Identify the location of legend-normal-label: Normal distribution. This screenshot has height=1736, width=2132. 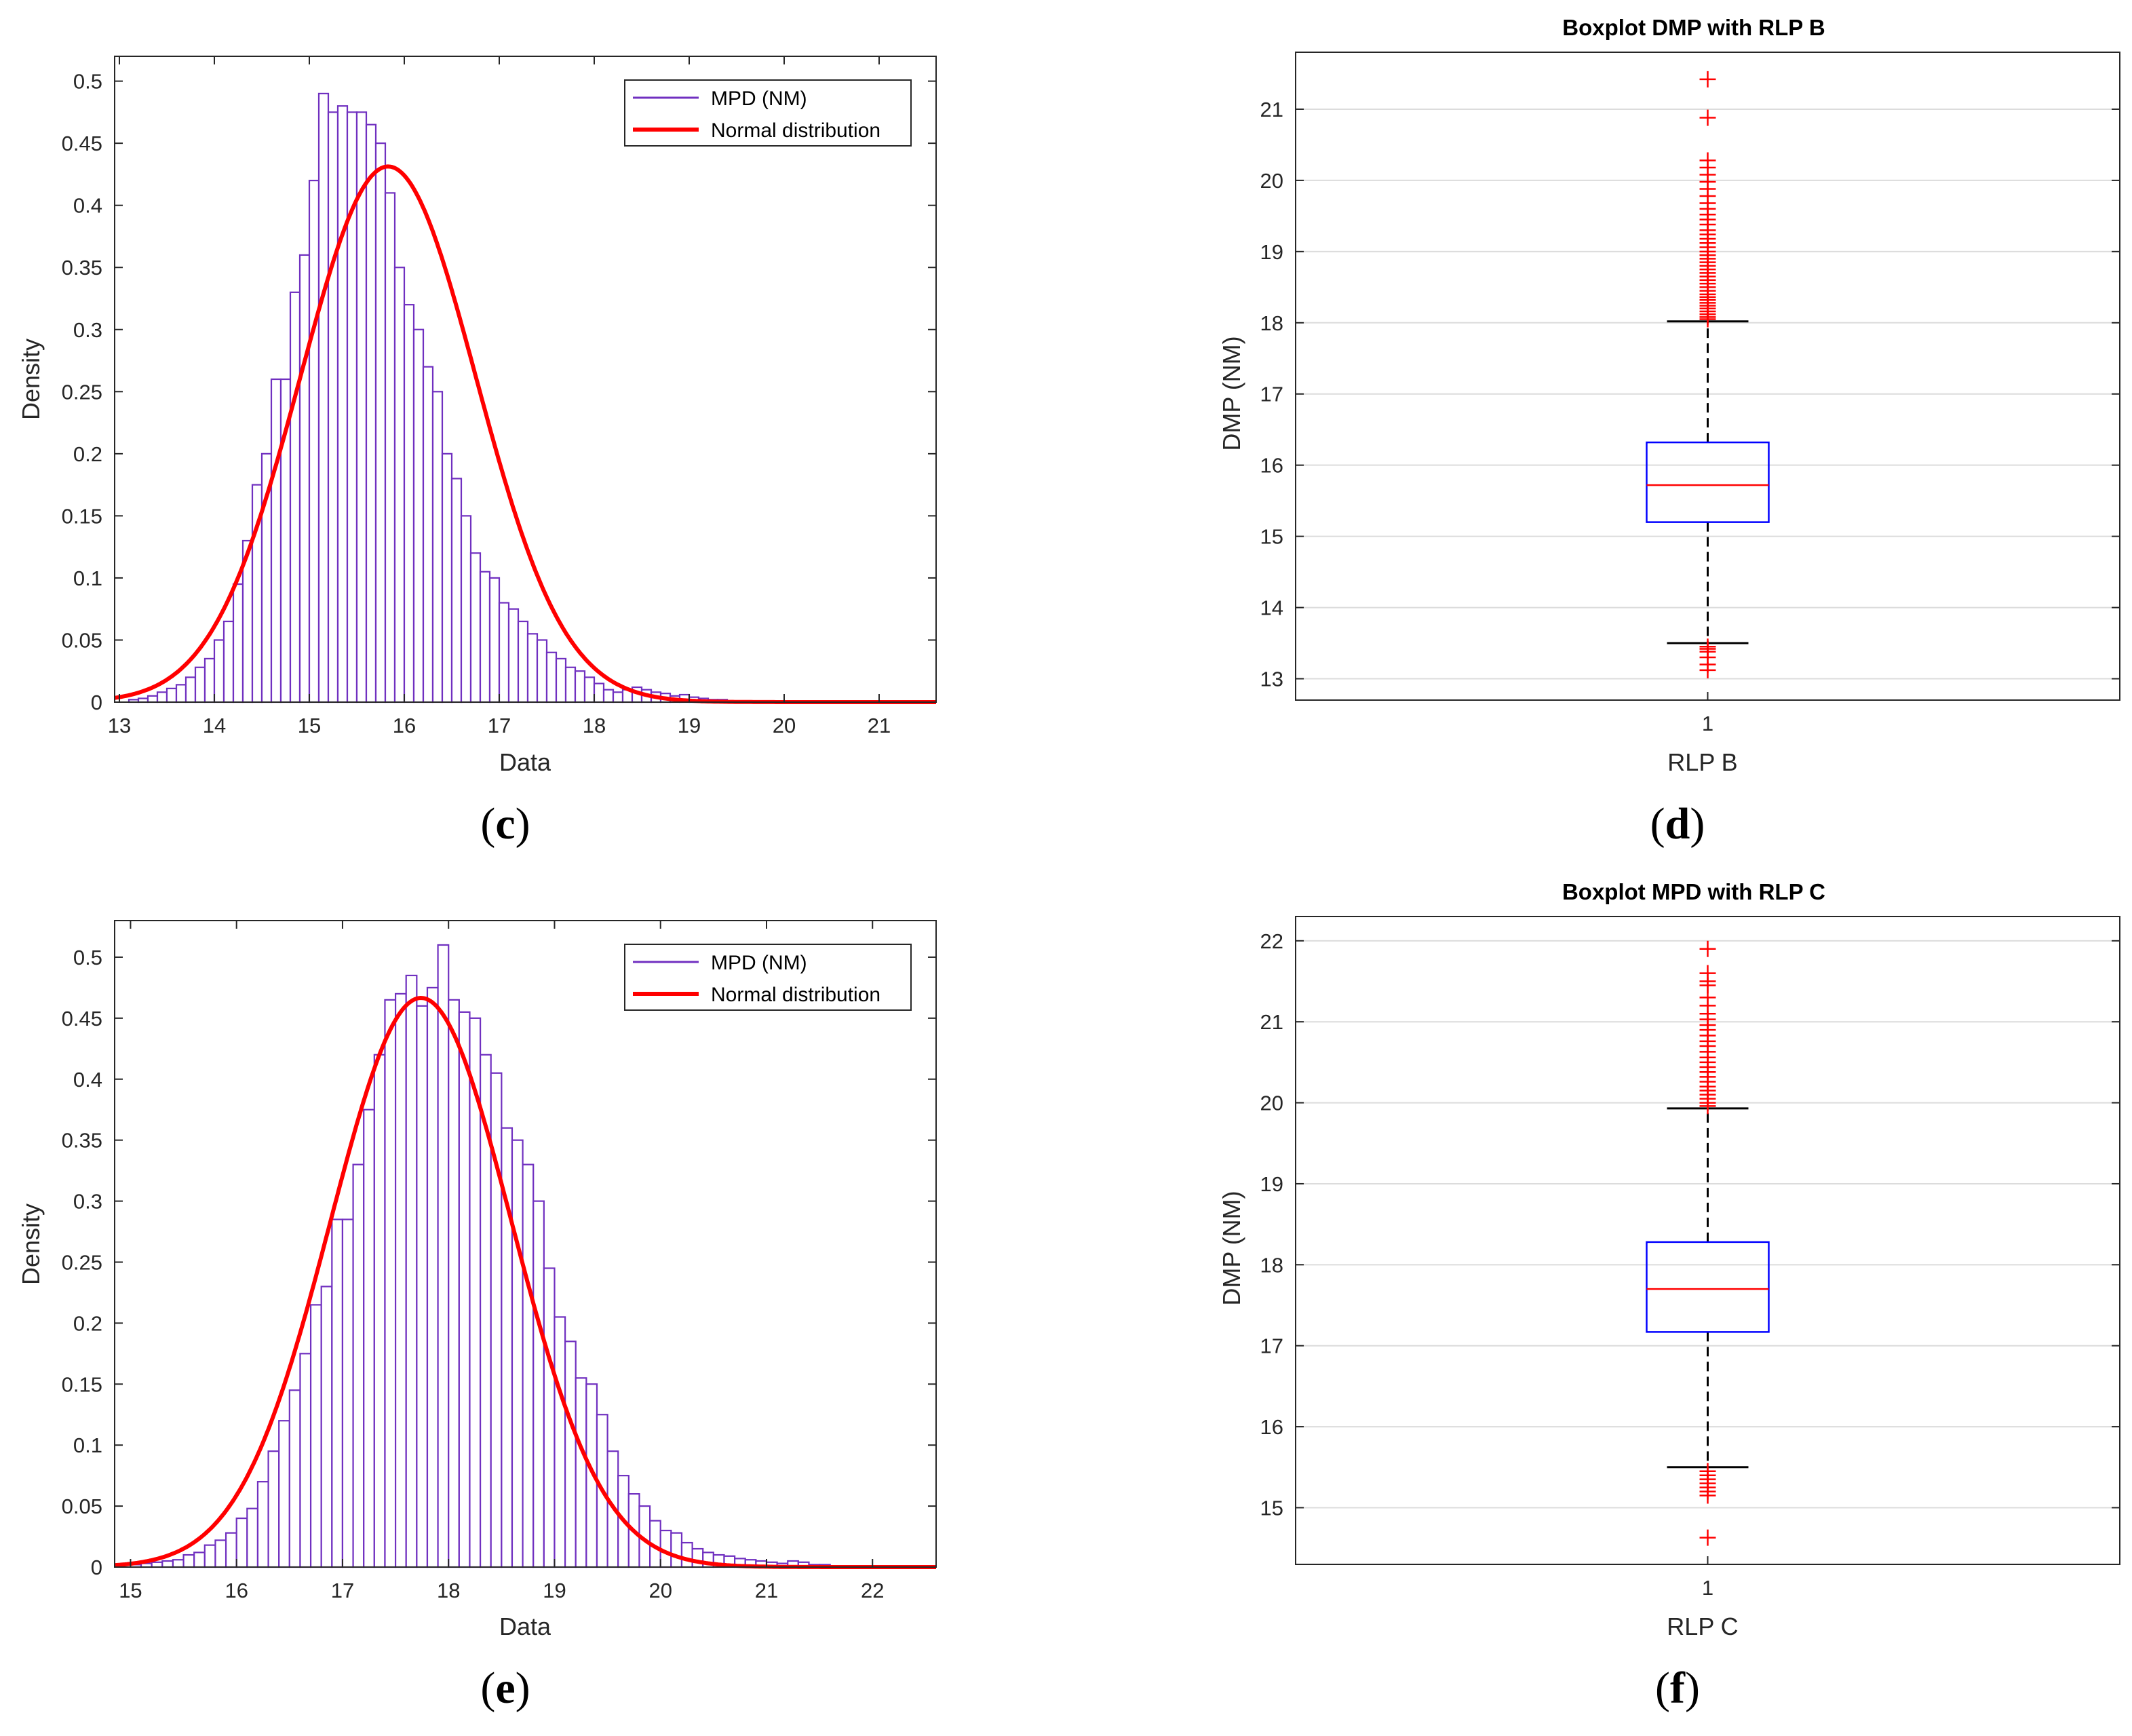
(795, 130).